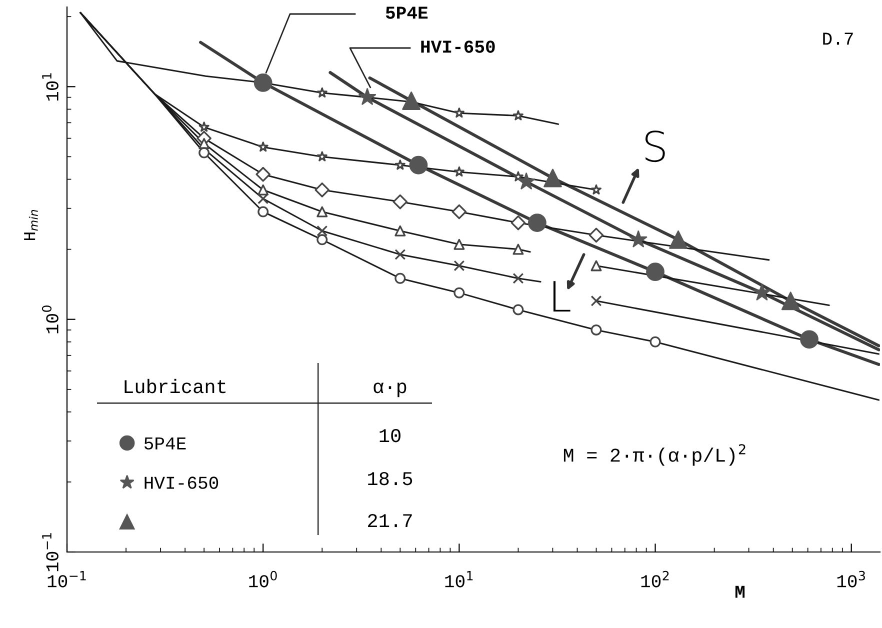 The image size is (882, 628). I want to click on y-tick-label: 10$^{0}$, so click(50, 320).